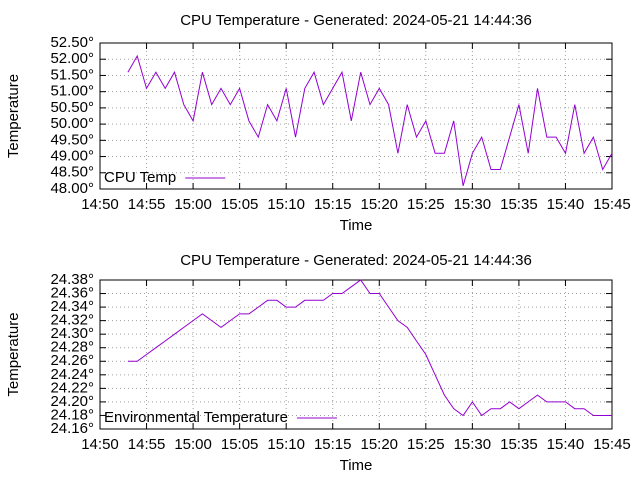 The image size is (640, 480). What do you see at coordinates (72, 42) in the screenshot?
I see `y-tick-label: 52.50°` at bounding box center [72, 42].